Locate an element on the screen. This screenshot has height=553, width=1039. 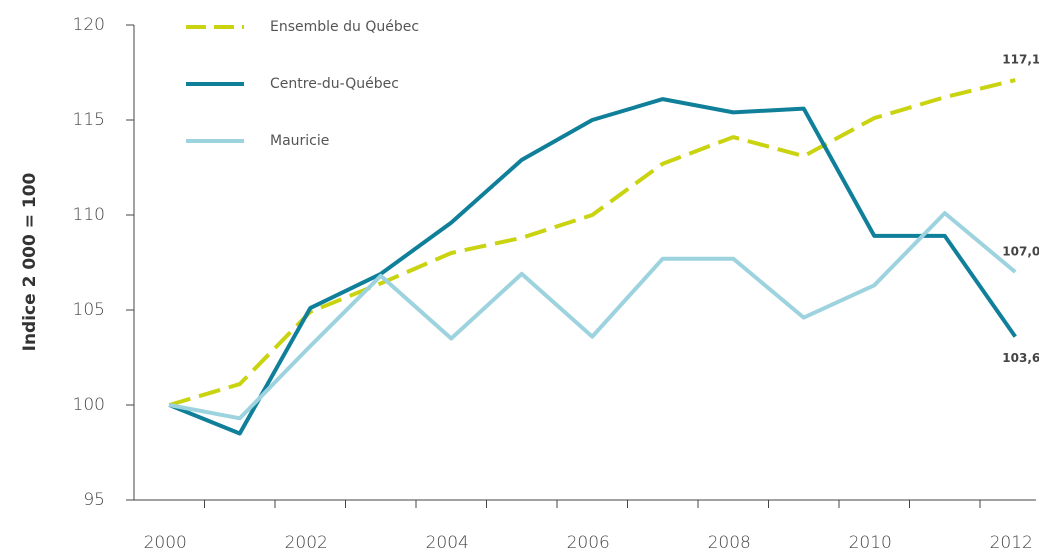
x-tick-label: 2000 is located at coordinates (165, 543).